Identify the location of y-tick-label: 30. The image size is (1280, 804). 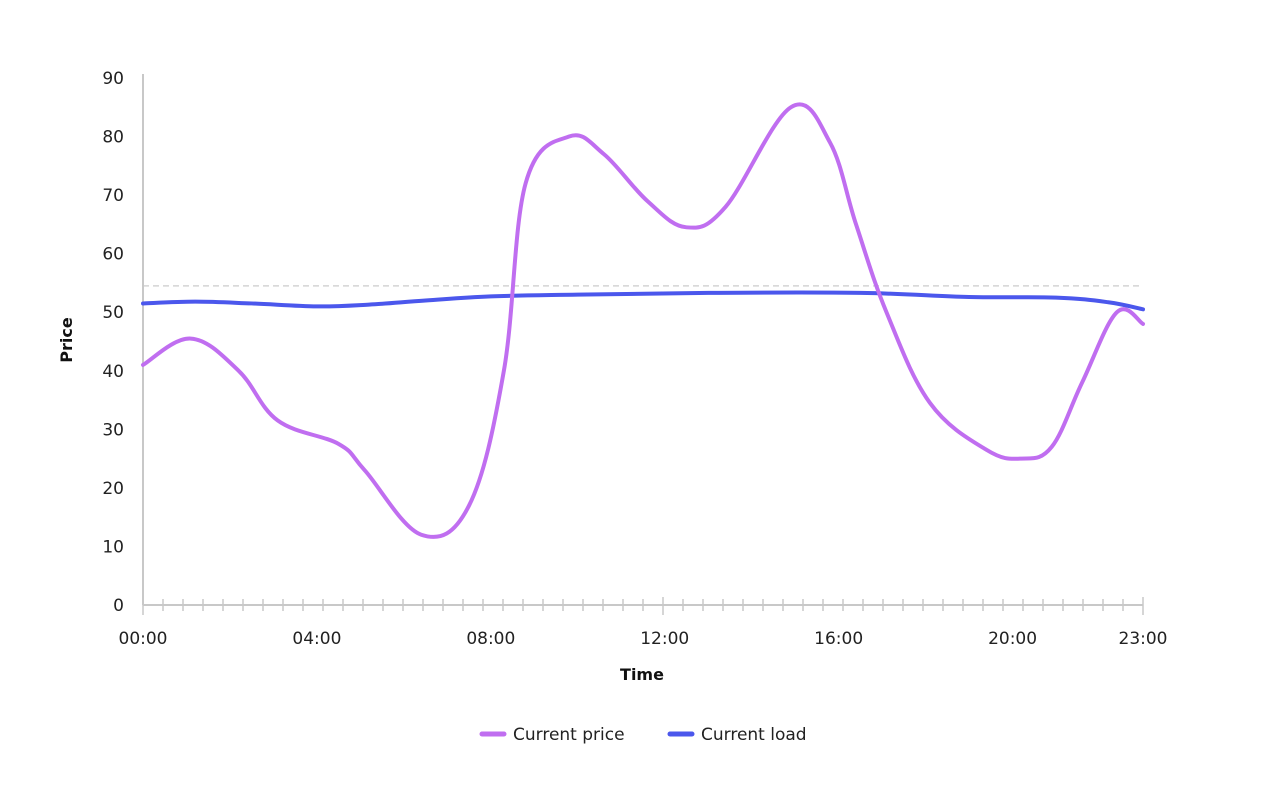
(113, 430).